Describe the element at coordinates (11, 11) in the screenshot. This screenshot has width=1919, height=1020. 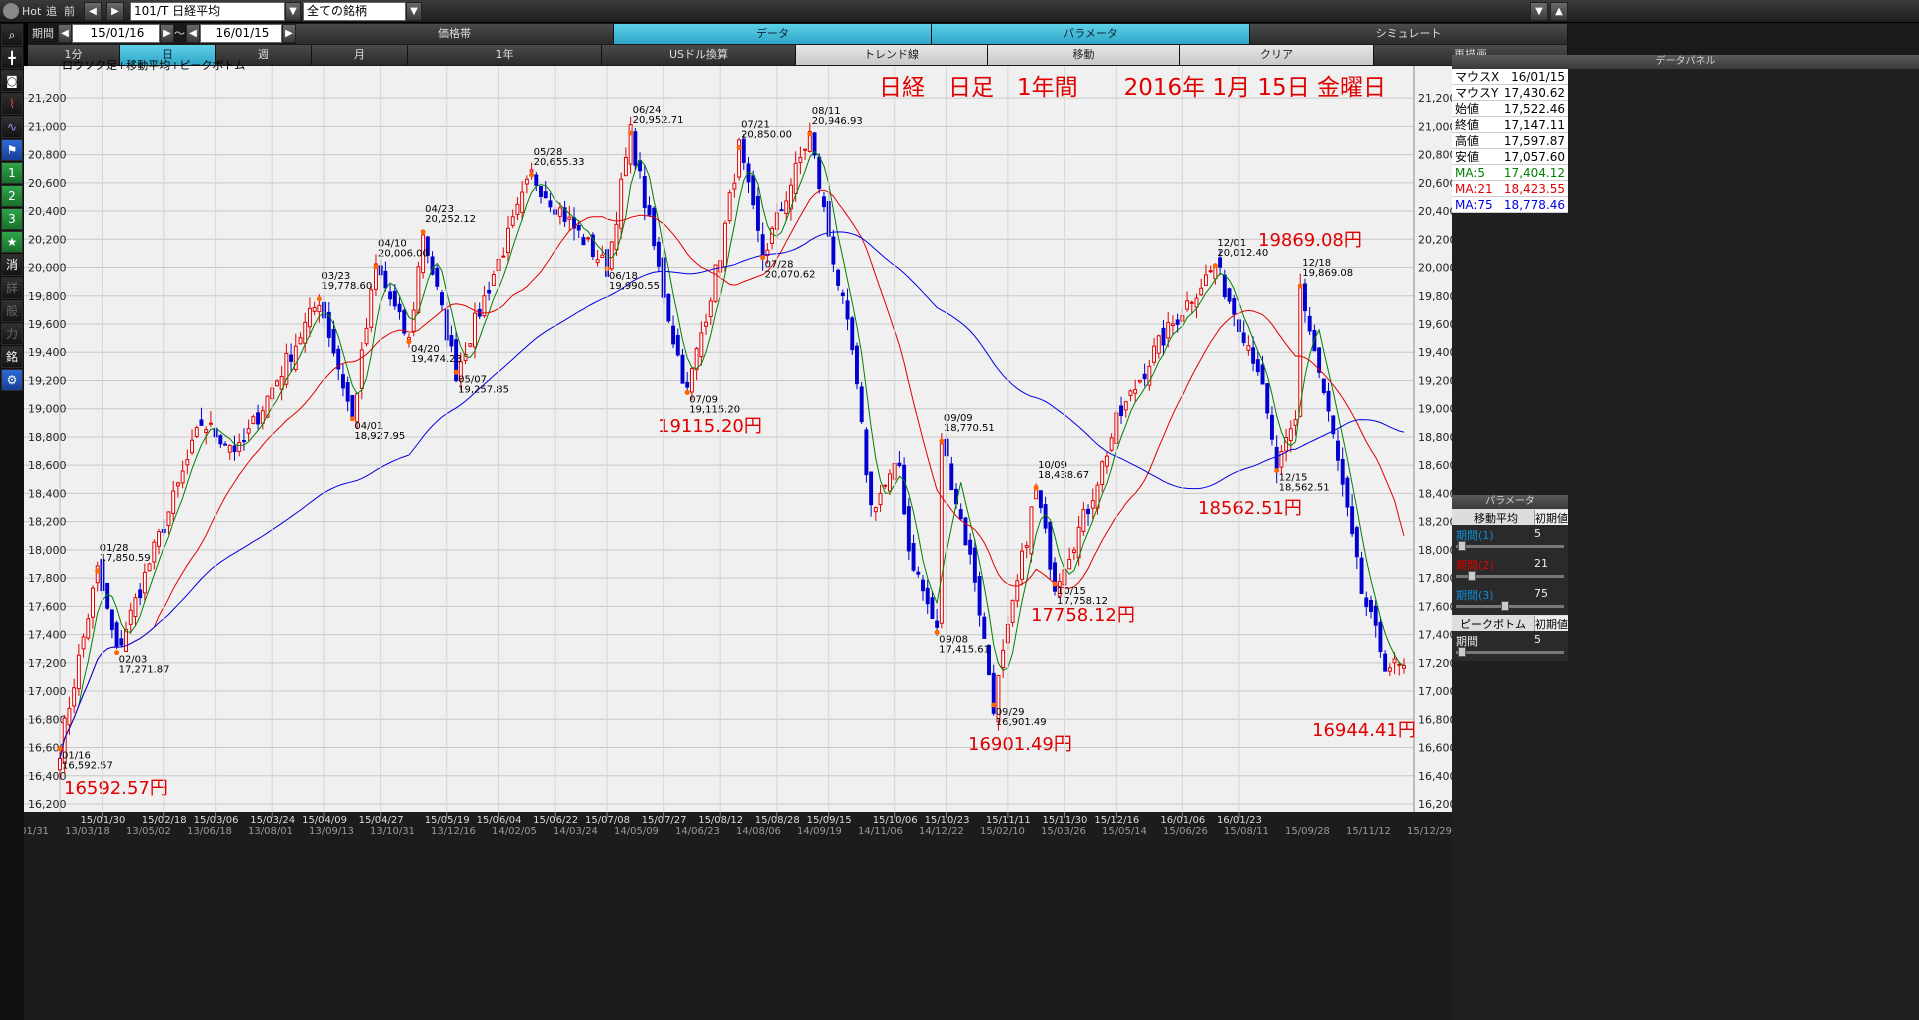
I see `bulb-icon` at that location.